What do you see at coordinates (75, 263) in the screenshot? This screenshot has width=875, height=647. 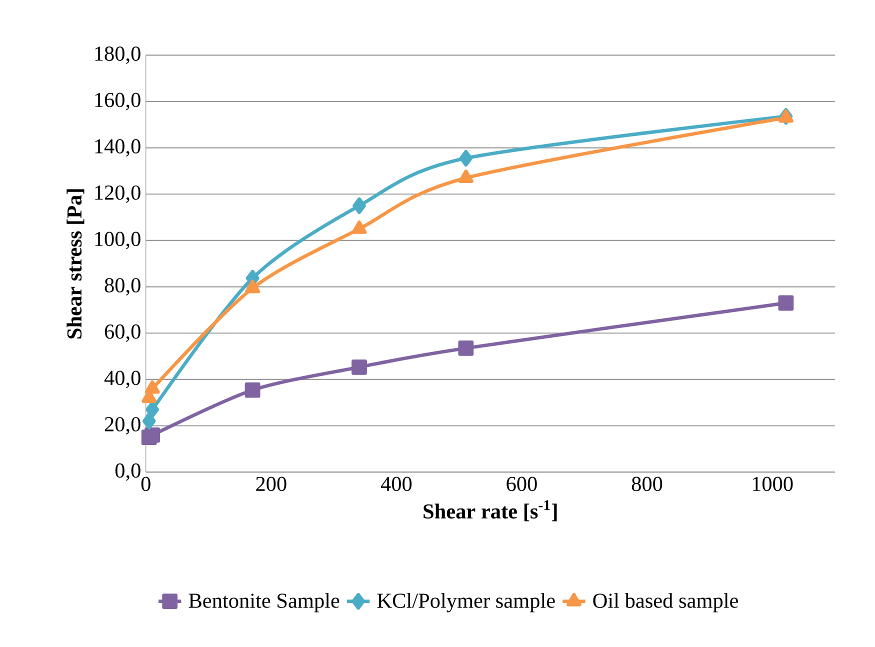 I see `y-axis-title: Shear stress [Pa]` at bounding box center [75, 263].